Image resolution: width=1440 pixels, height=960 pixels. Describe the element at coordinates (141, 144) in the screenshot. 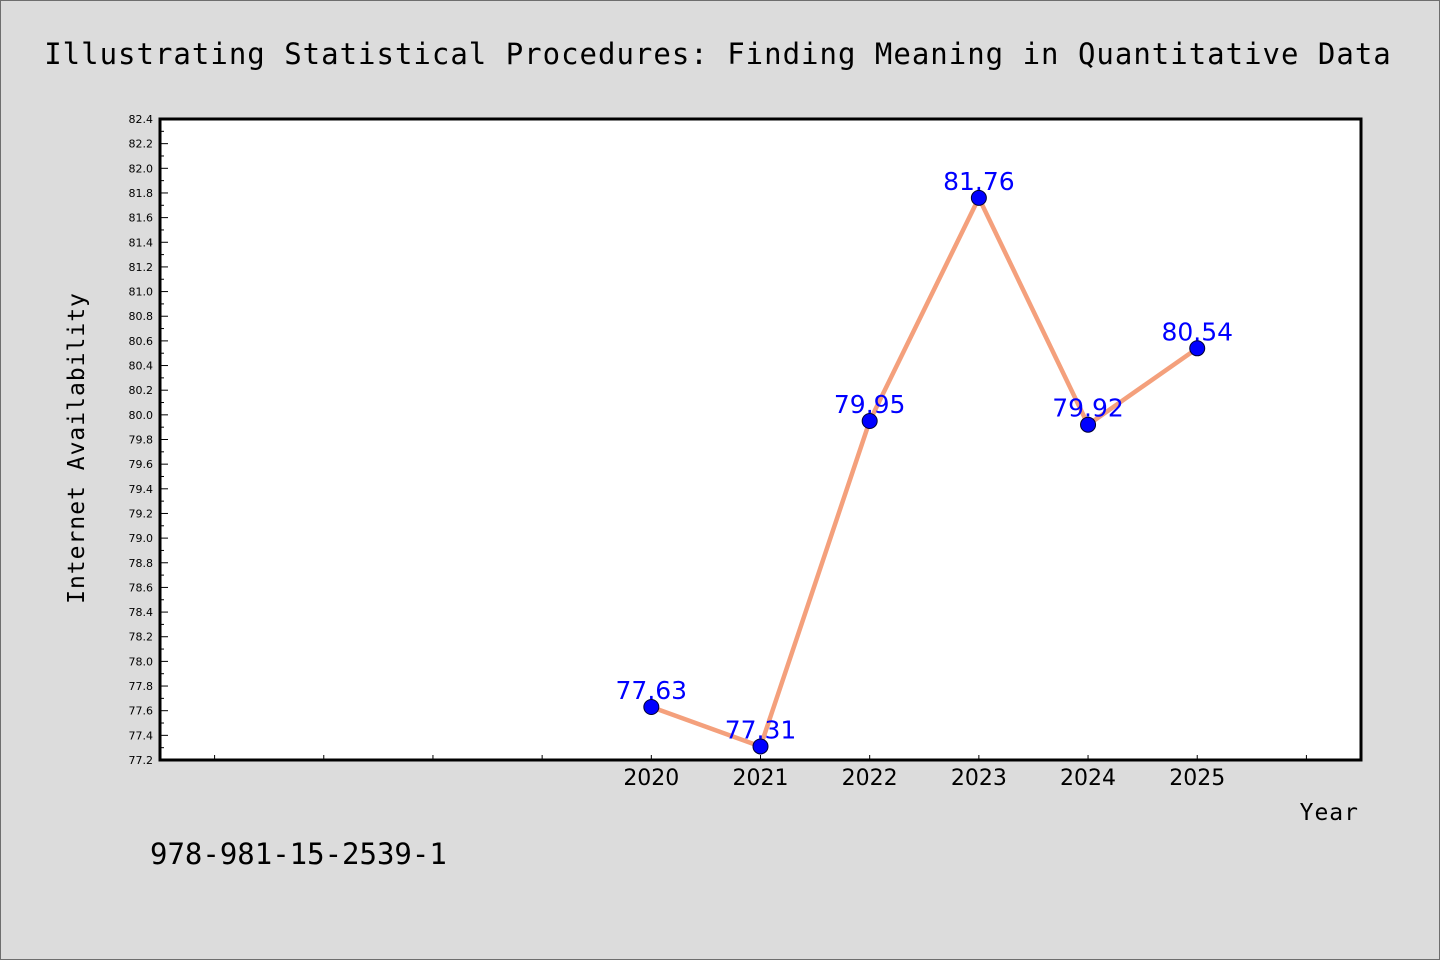

I see `y-tick-label: 82.2` at that location.